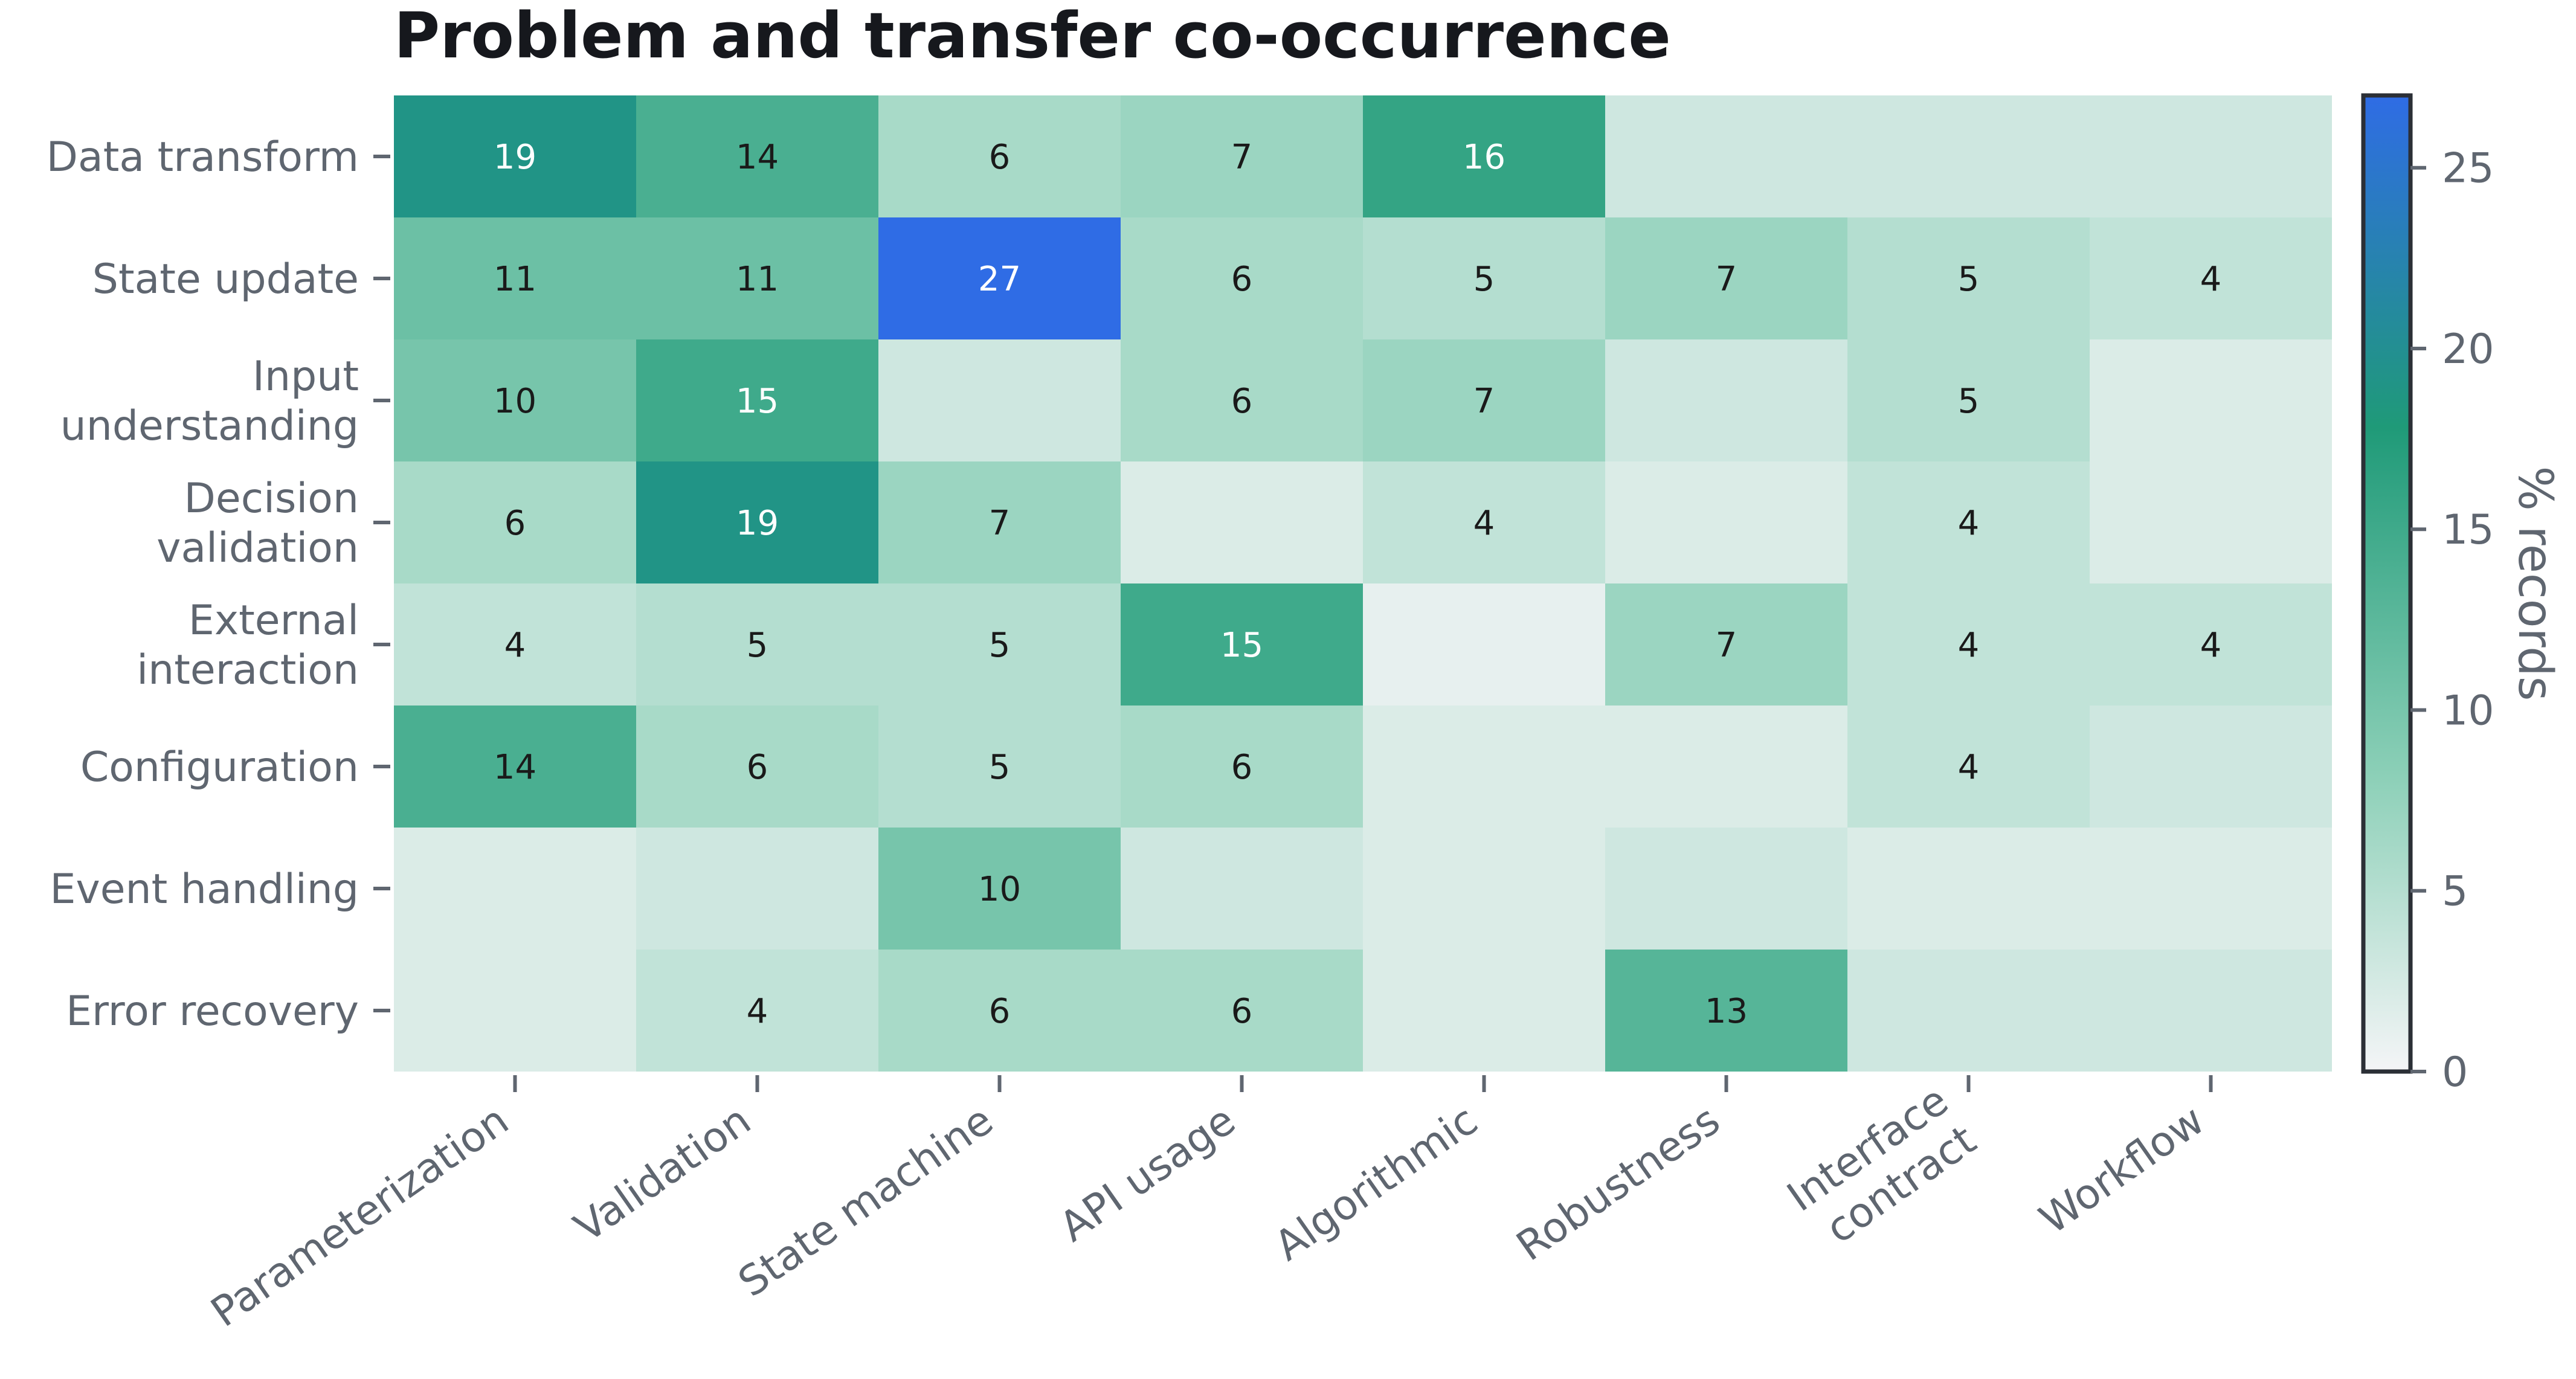  What do you see at coordinates (2455, 892) in the screenshot?
I see `colorbar-tick-label: 5` at bounding box center [2455, 892].